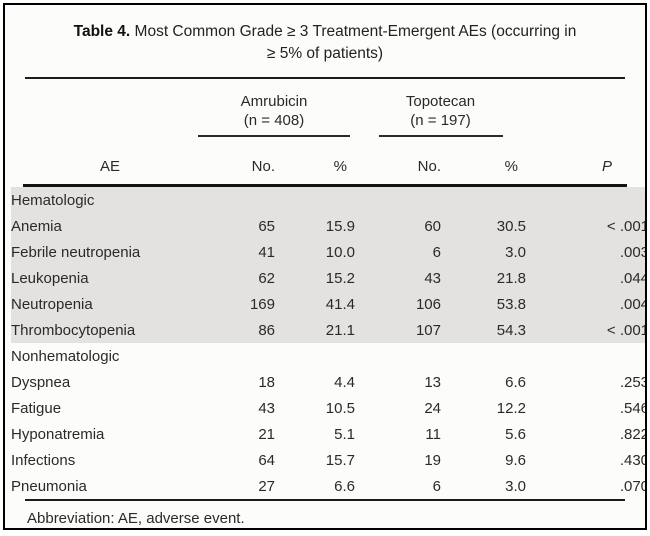  Describe the element at coordinates (340, 252) in the screenshot. I see `amrubicin-pct-cell: 10.0` at that location.